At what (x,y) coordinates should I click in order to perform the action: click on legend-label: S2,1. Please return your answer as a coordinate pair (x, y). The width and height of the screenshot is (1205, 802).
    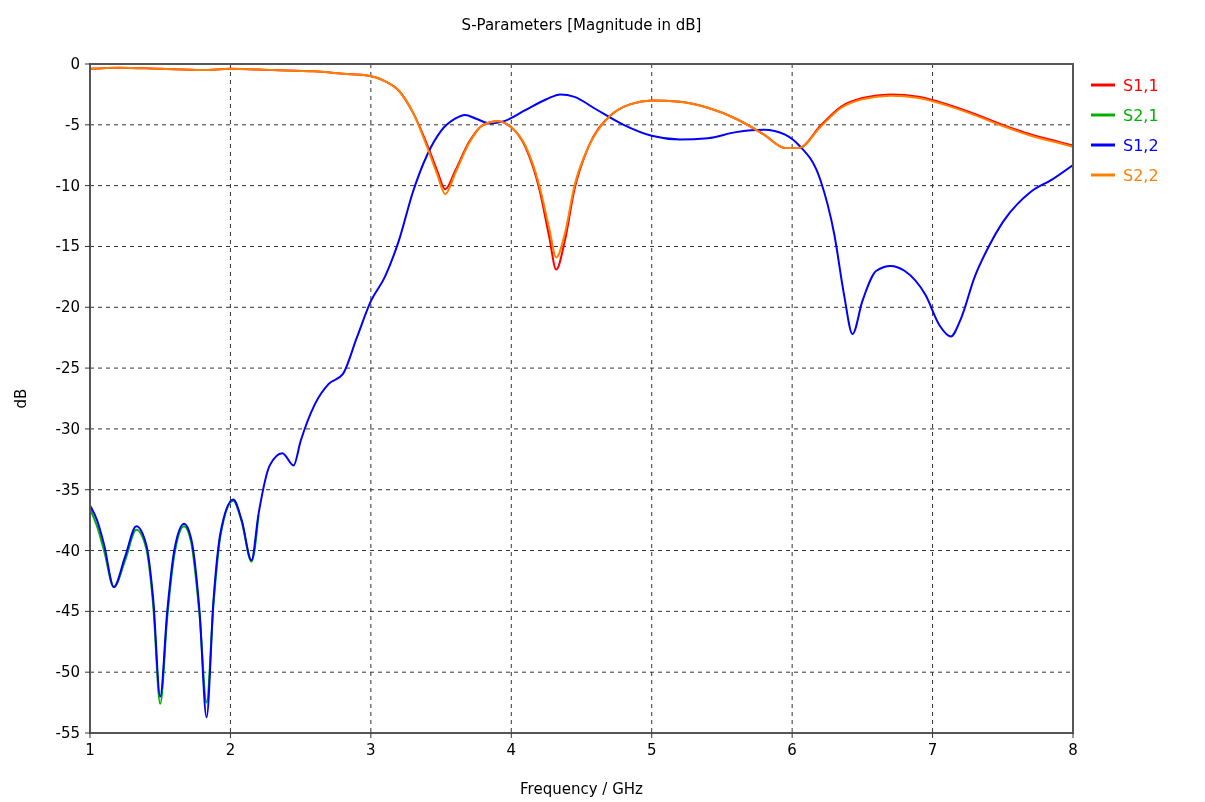
    Looking at the image, I should click on (1141, 115).